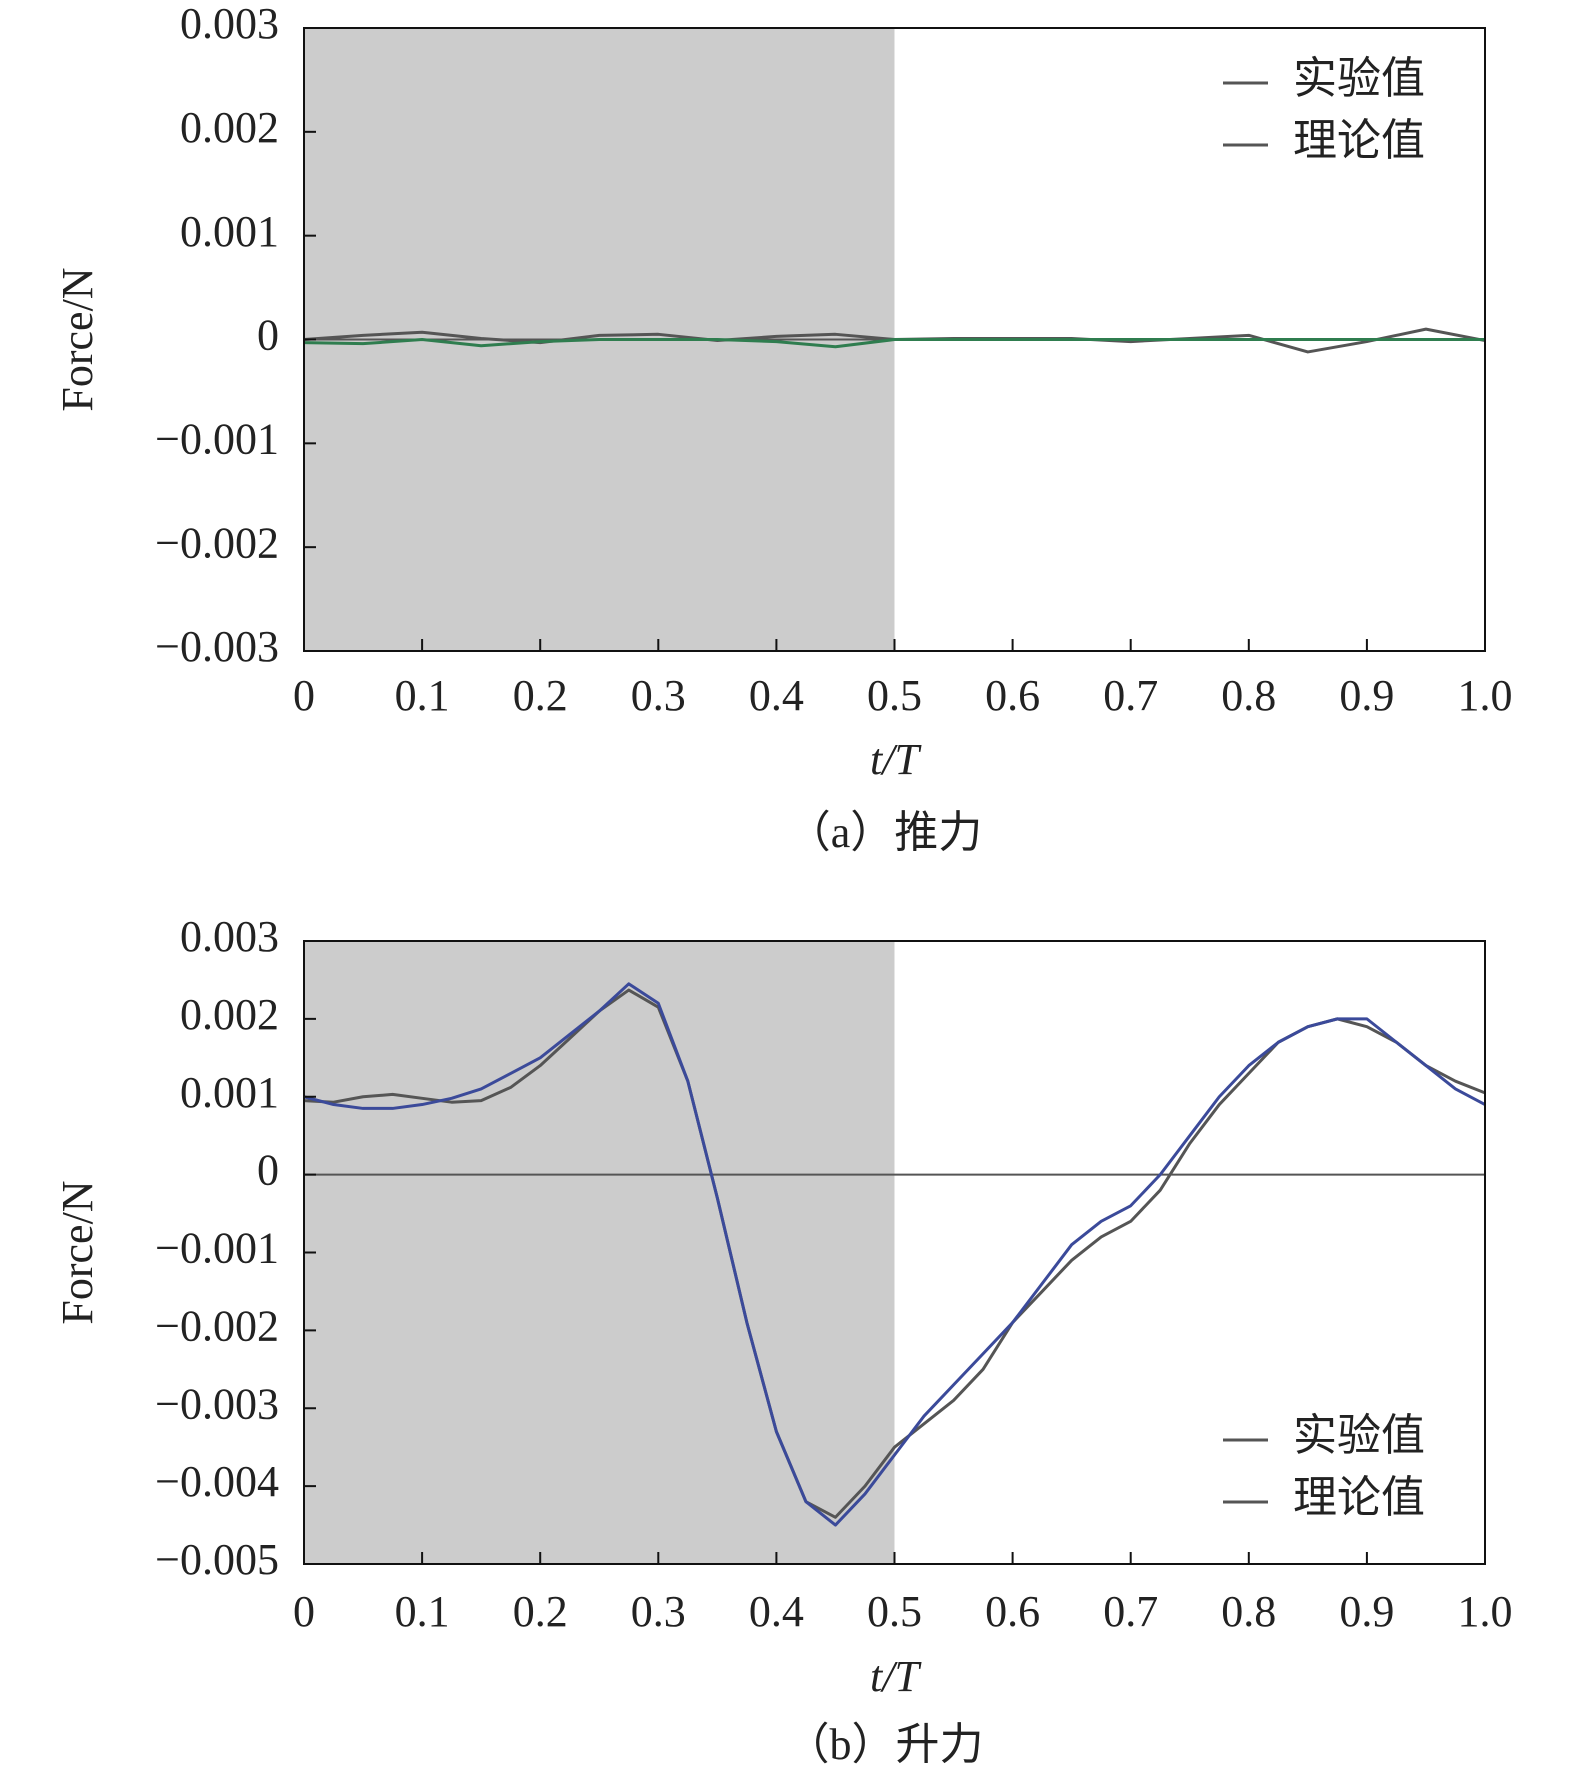  Describe the element at coordinates (885, 1744) in the screenshot. I see `caption: （b）升力` at that location.